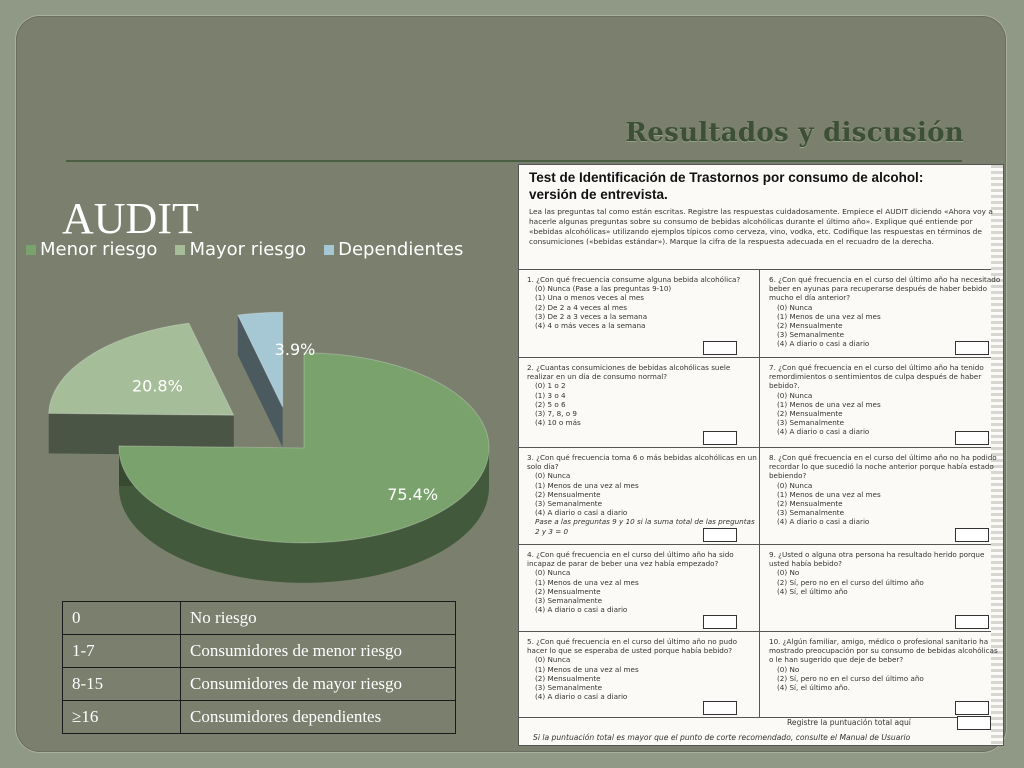 This screenshot has height=768, width=1024. Describe the element at coordinates (812, 591) in the screenshot. I see `question-option: (4) Sí, el último año` at that location.